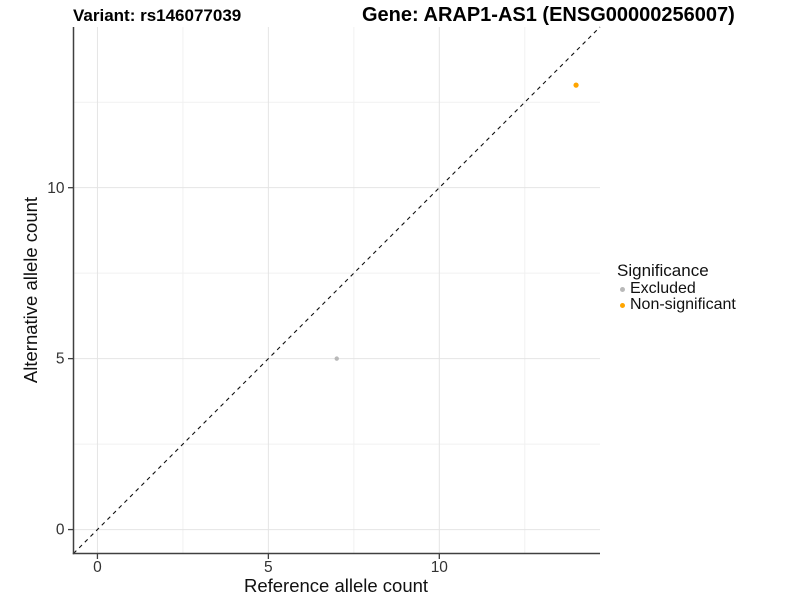 Image resolution: width=800 pixels, height=600 pixels. I want to click on x-tick-label: 5, so click(268, 567).